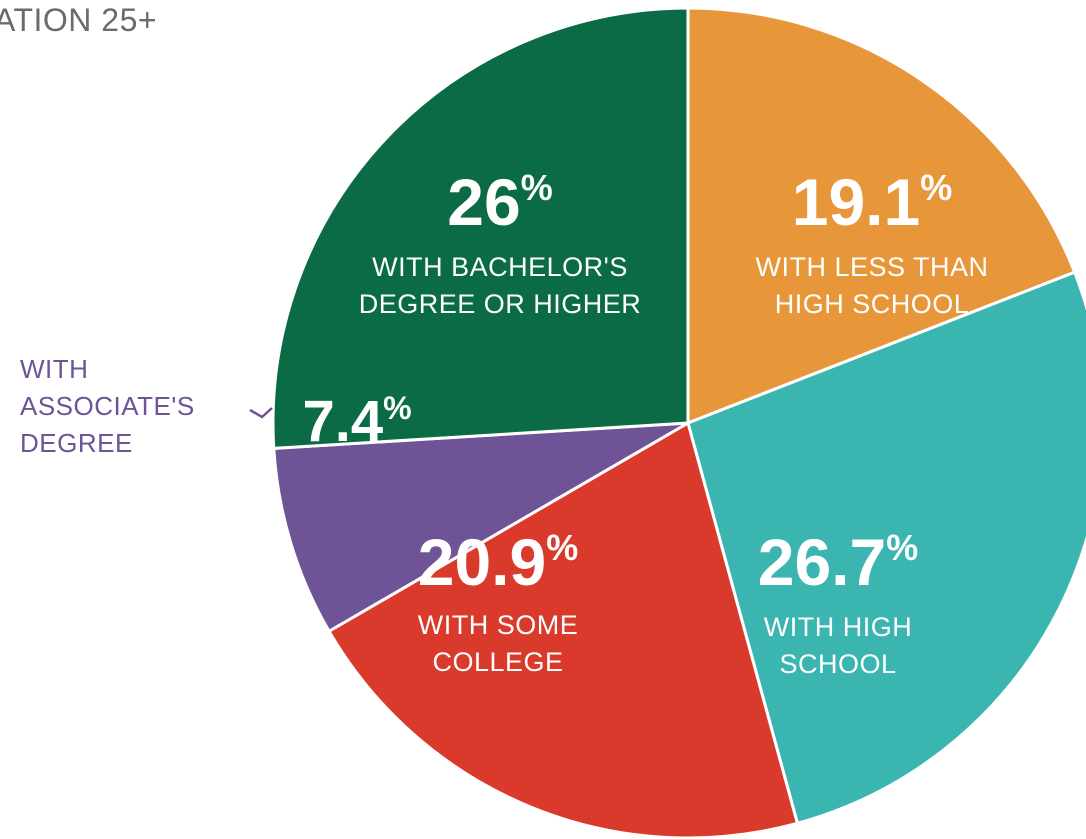 The image size is (1086, 839). Describe the element at coordinates (498, 643) in the screenshot. I see `slice-label-some-college: WITH SOME COLLEGE` at that location.